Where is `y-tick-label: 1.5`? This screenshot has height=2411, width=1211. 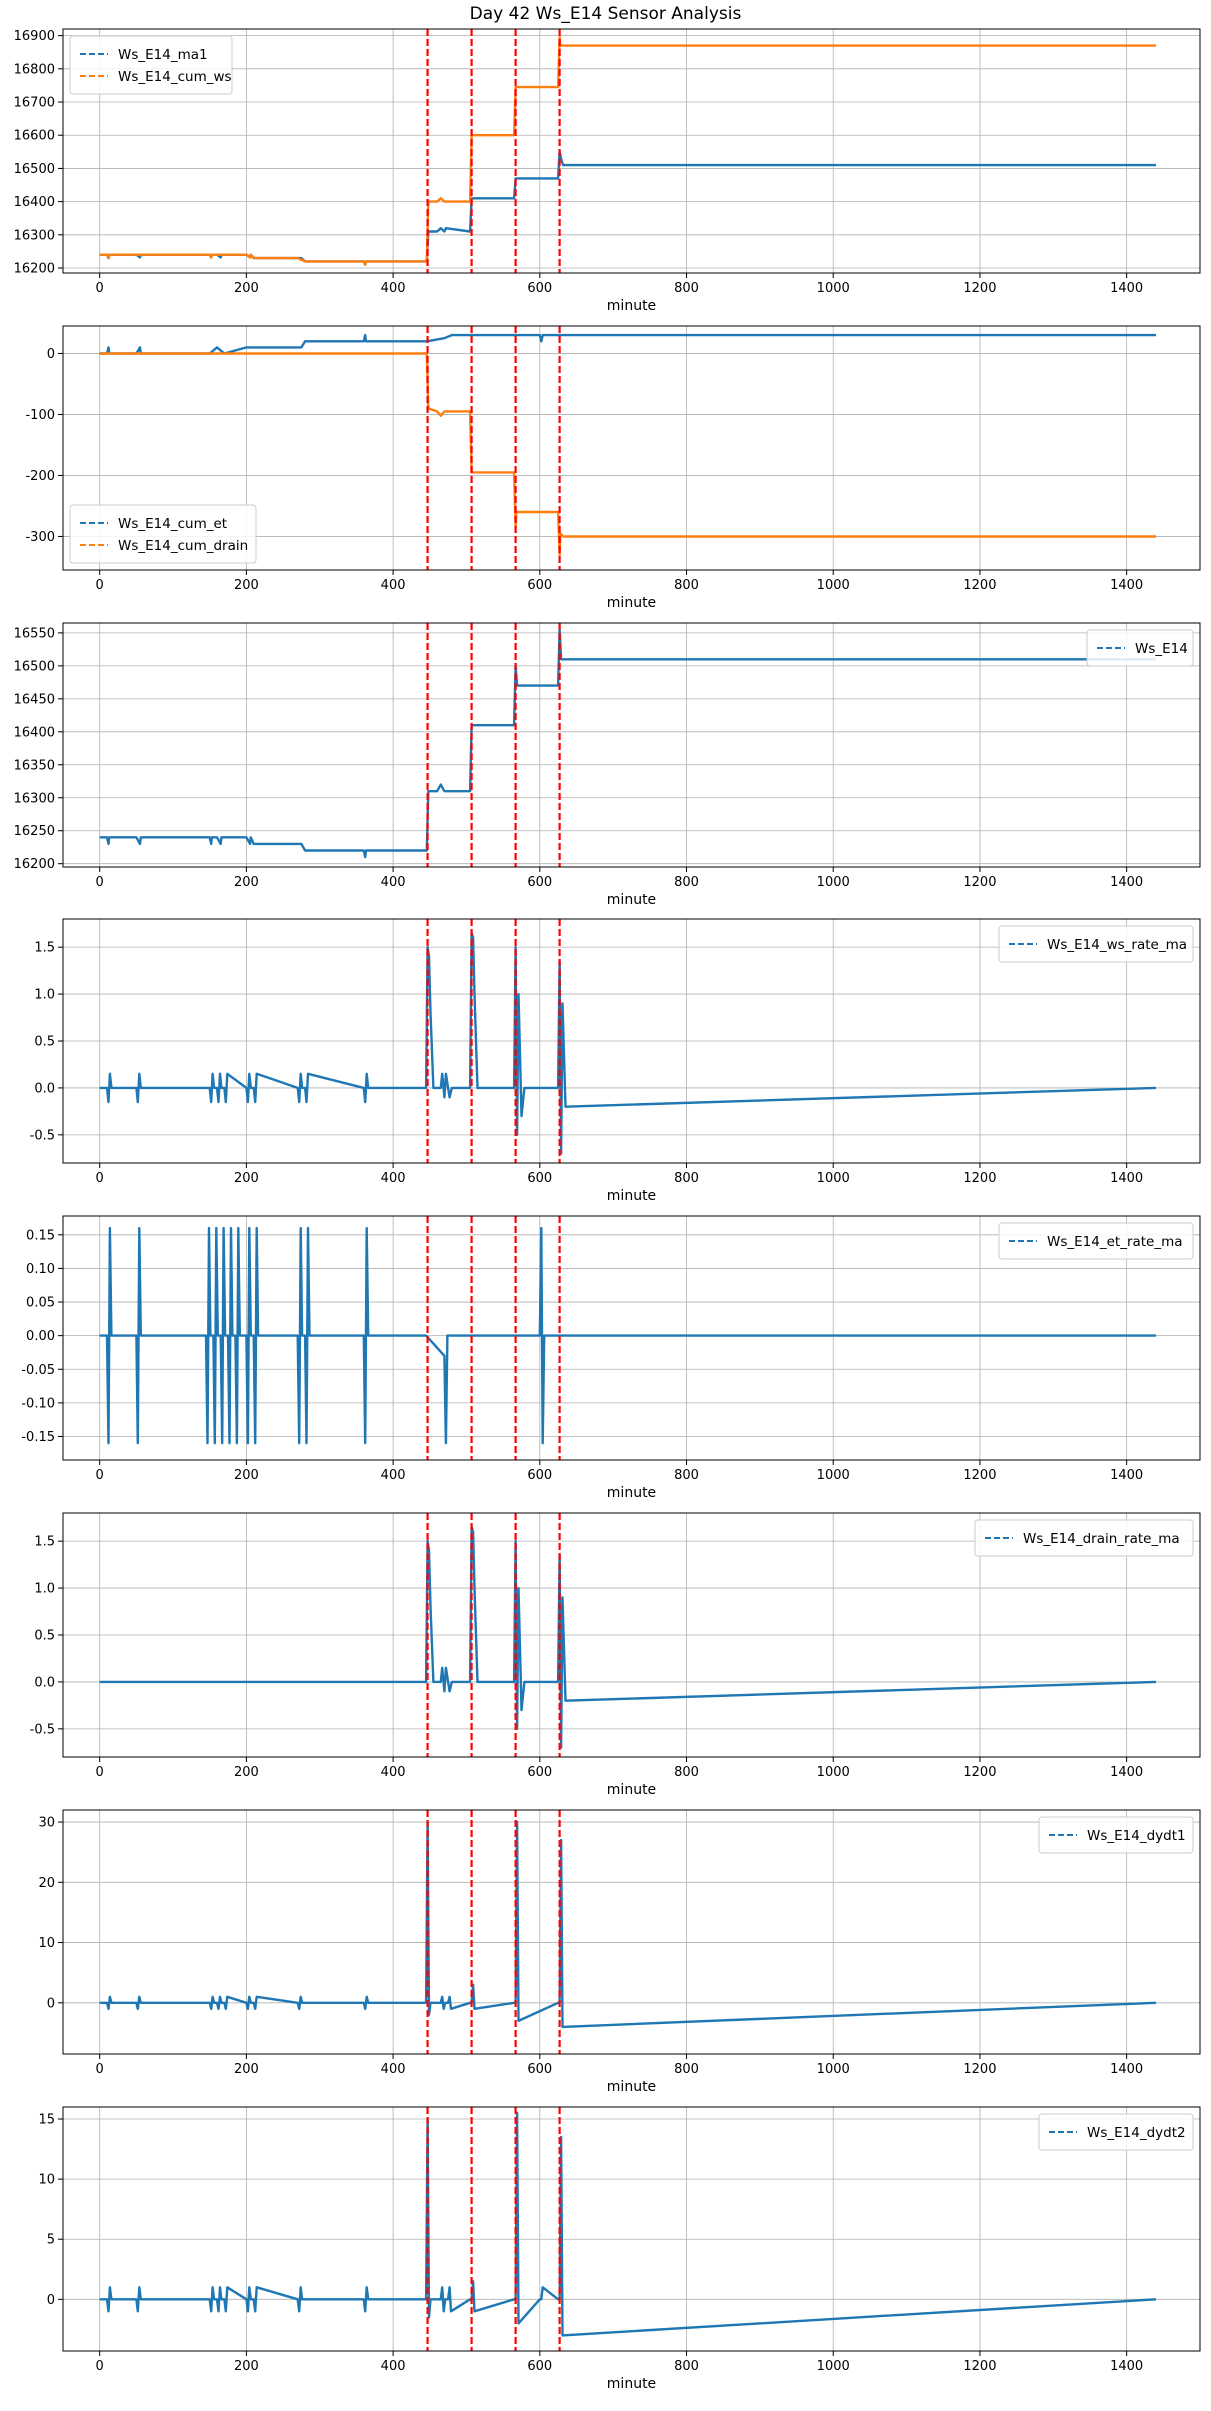 y-tick-label: 1.5 is located at coordinates (44, 948).